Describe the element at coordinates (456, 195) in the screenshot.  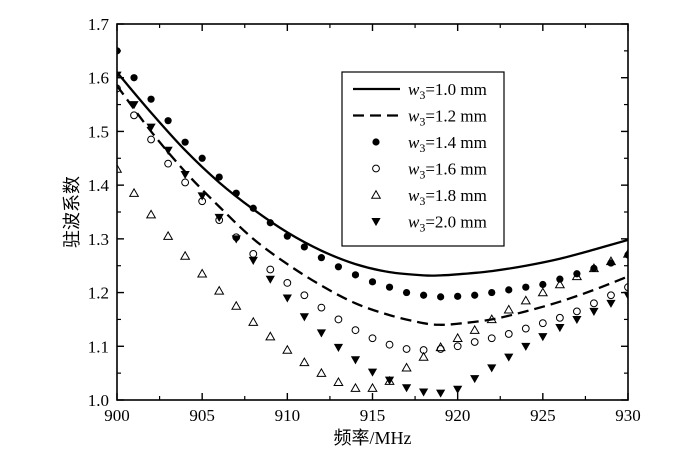
I see `legend-rest: =1.8 mm` at that location.